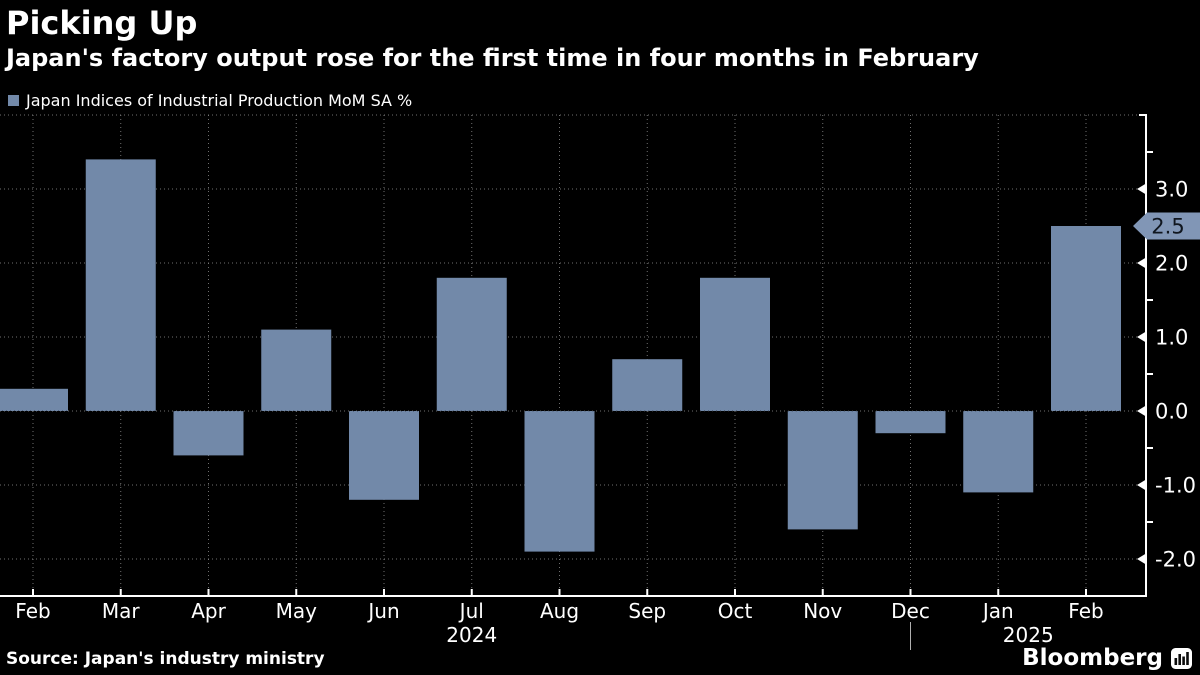 This screenshot has height=675, width=1200. What do you see at coordinates (559, 611) in the screenshot?
I see `x-axis-label-aug-6: Aug` at bounding box center [559, 611].